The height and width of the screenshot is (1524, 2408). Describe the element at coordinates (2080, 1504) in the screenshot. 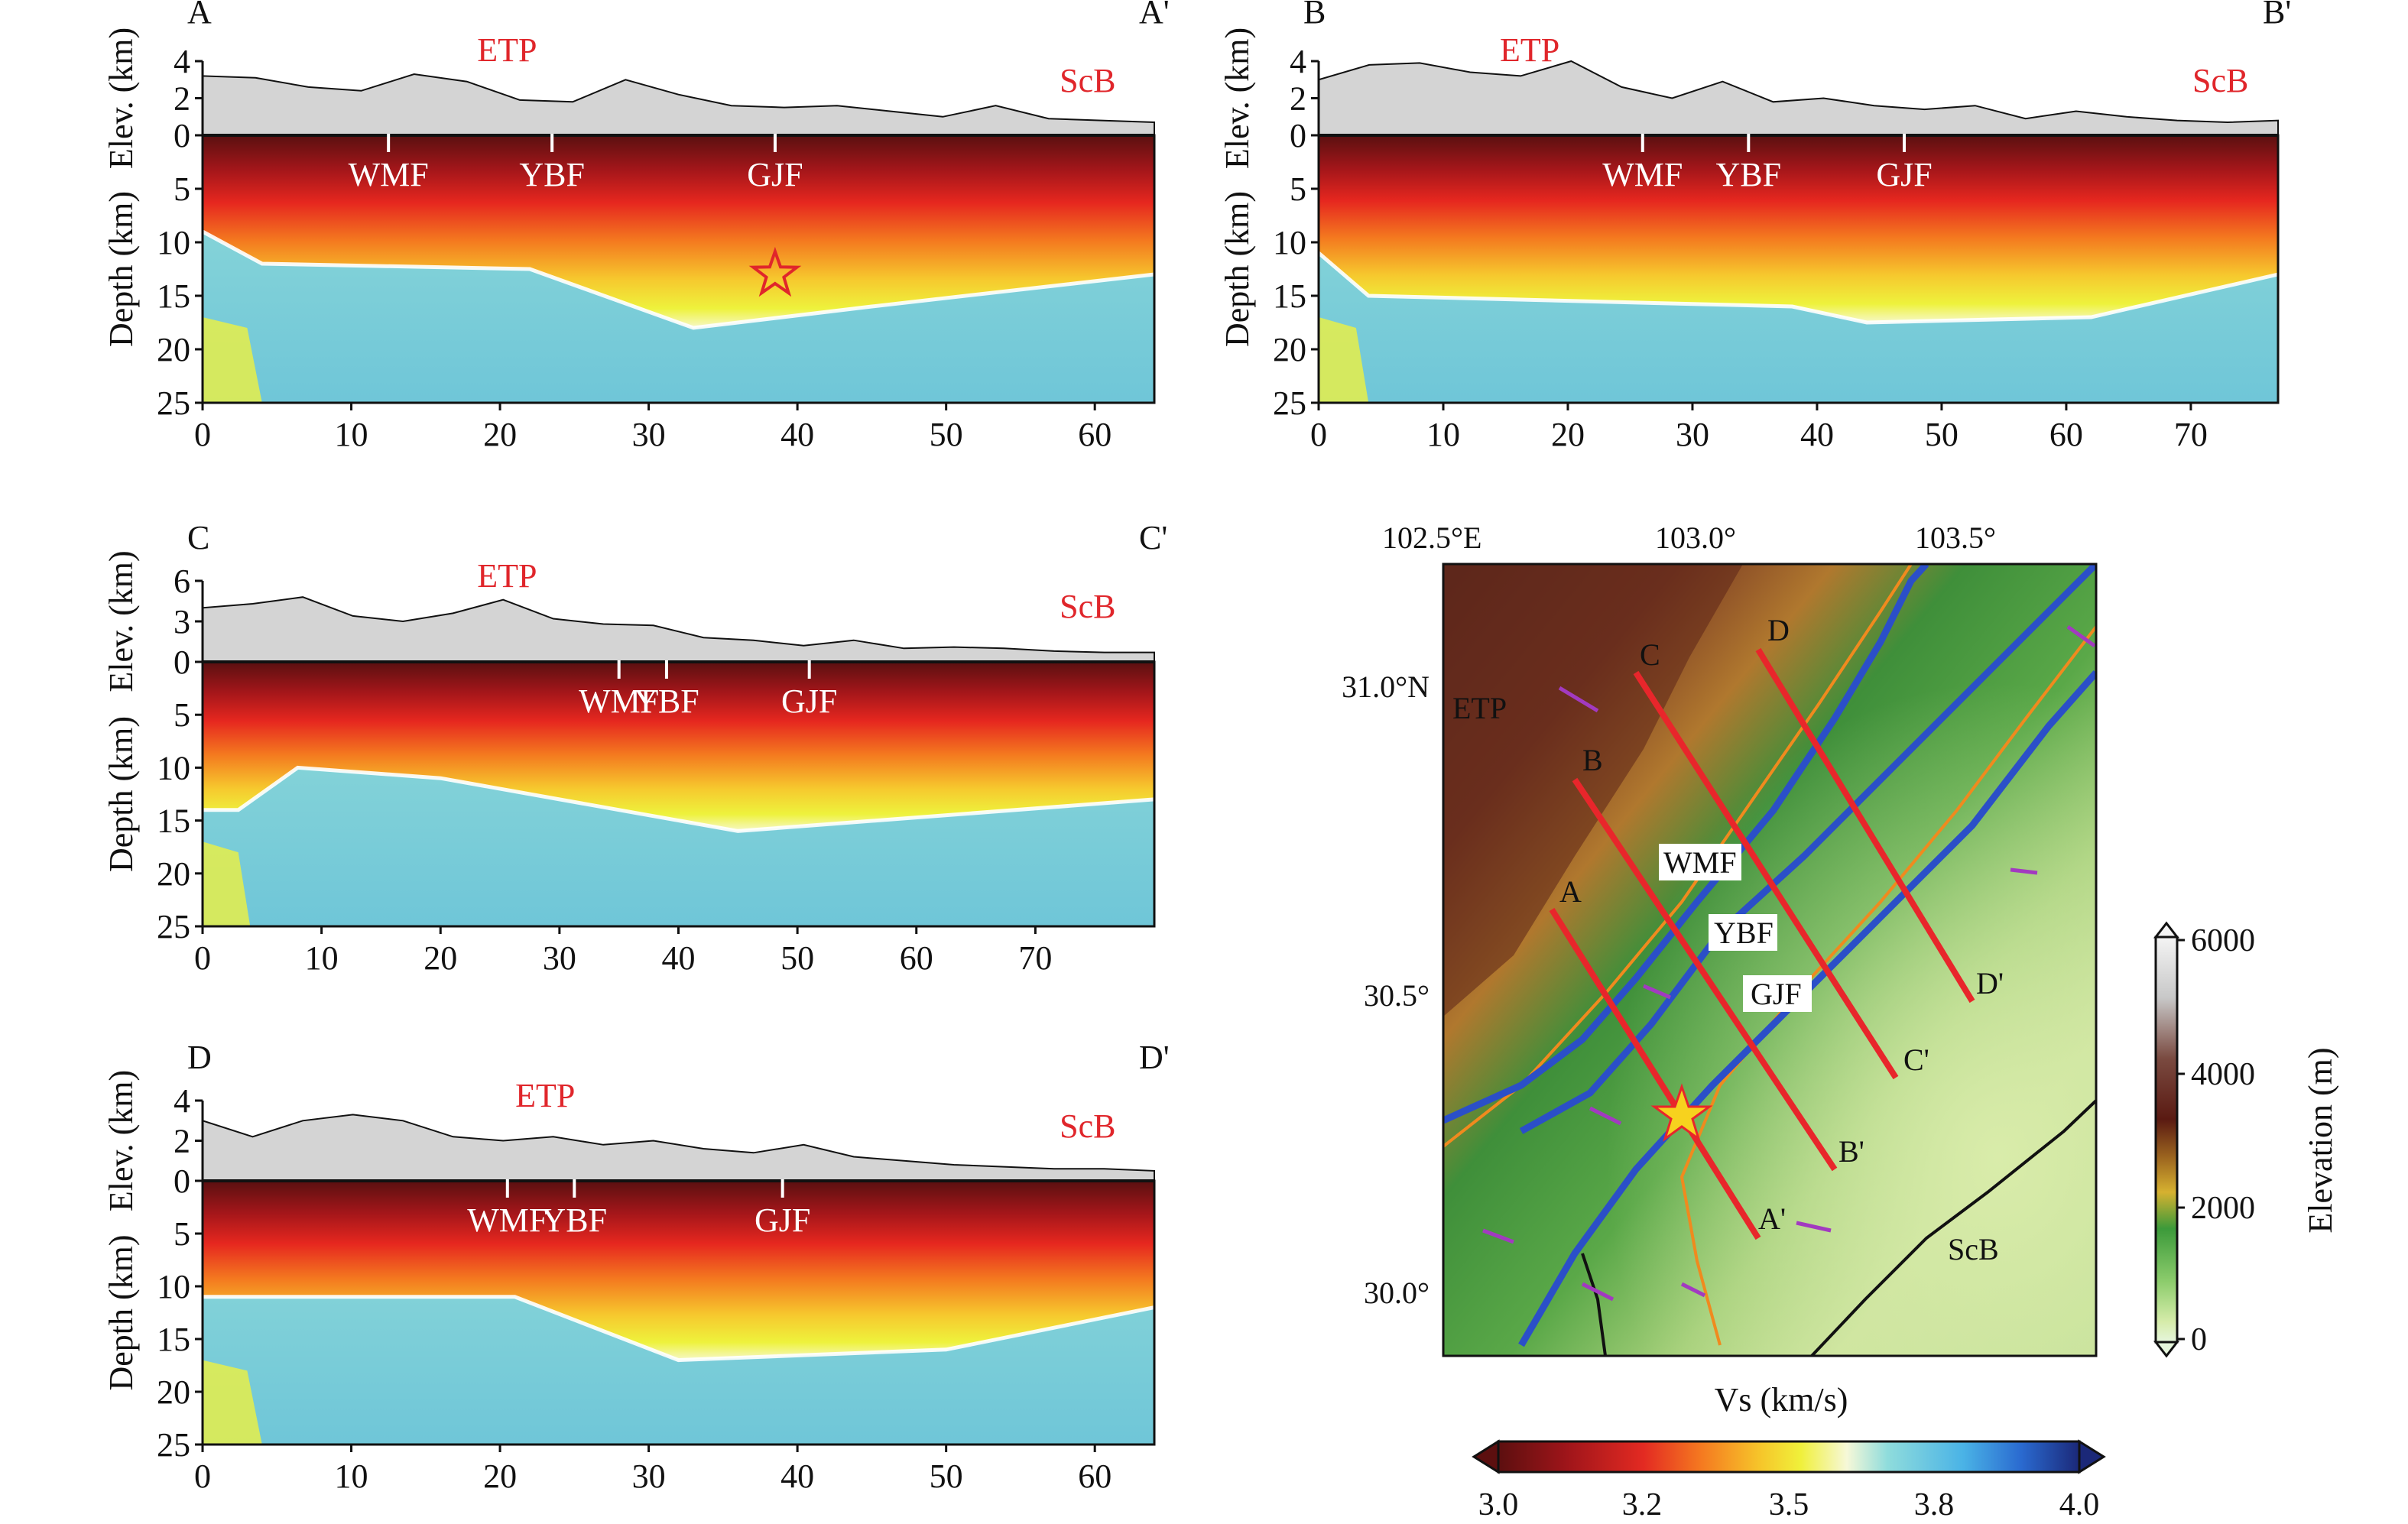

I see `vs-tick-4-0: 4.0` at that location.